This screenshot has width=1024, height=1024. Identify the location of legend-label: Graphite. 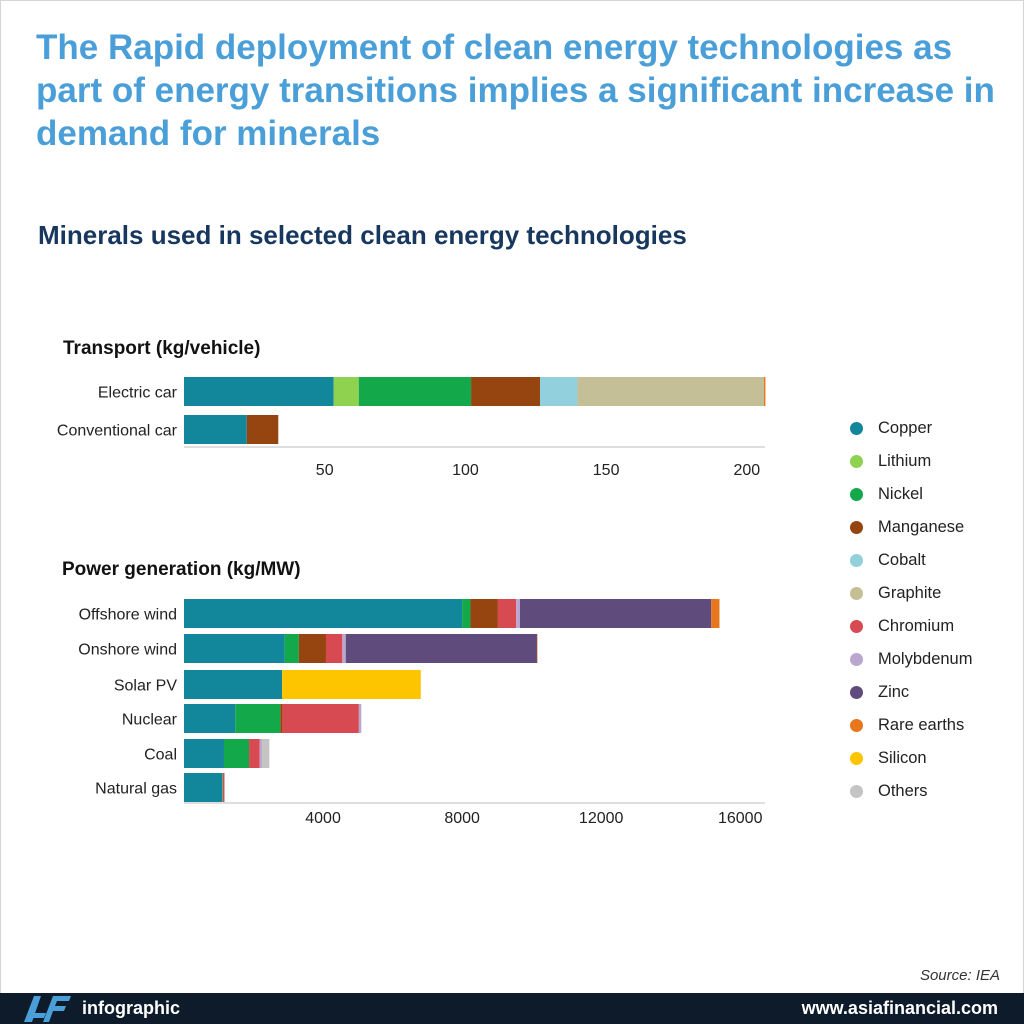
(910, 593).